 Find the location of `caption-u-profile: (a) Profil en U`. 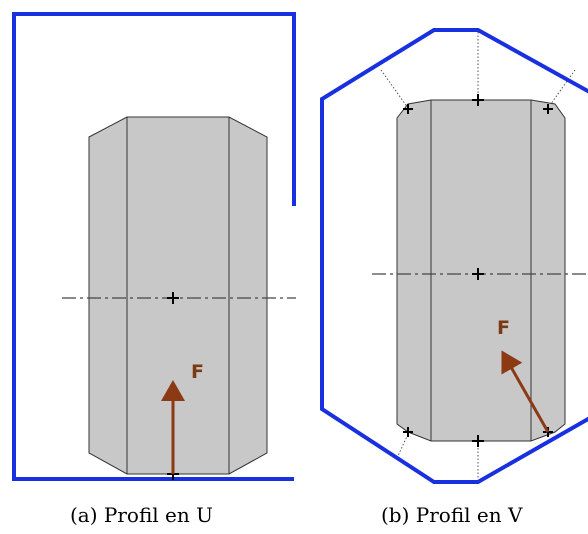

caption-u-profile: (a) Profil en U is located at coordinates (141, 515).